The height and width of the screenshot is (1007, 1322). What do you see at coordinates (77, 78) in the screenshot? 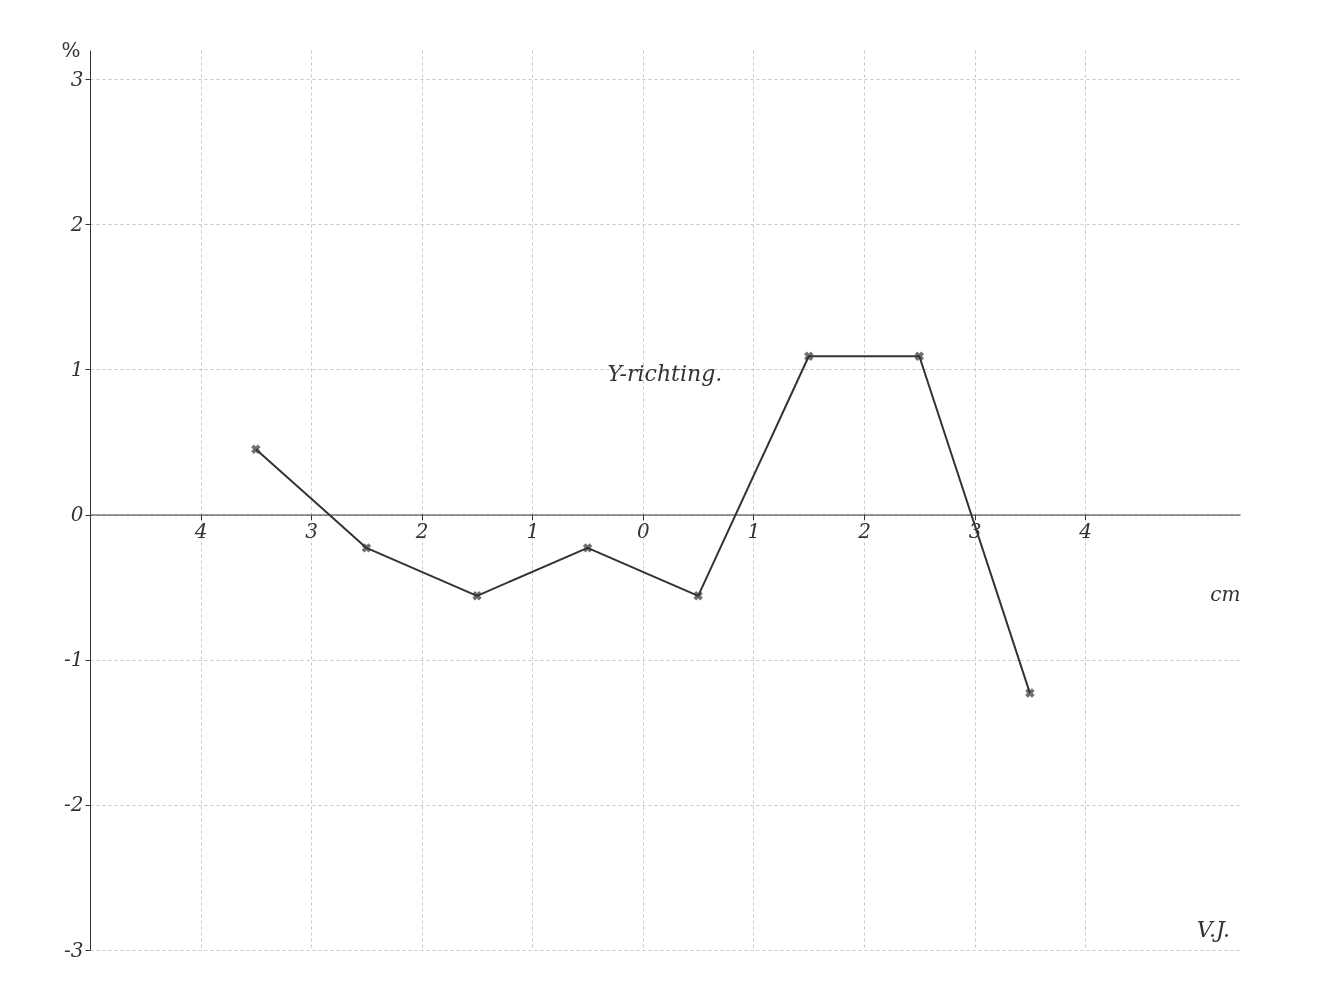
I see `y-tick-label: 3` at bounding box center [77, 78].